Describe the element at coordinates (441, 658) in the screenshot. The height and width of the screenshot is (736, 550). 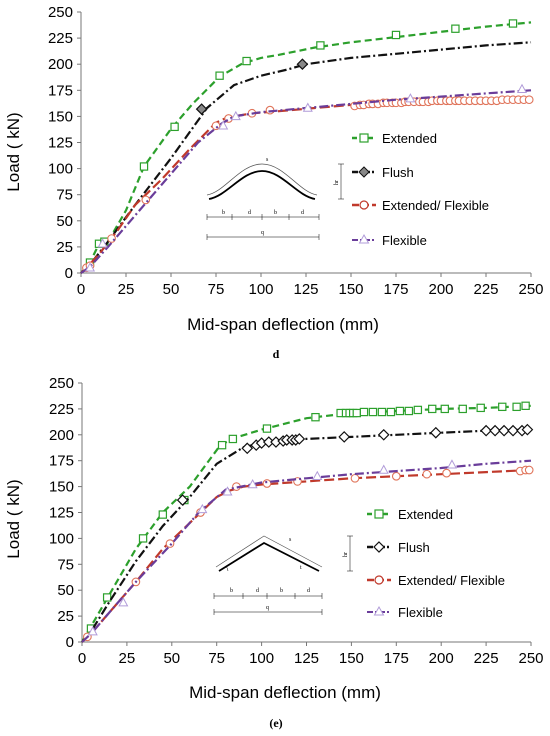
I see `x-tick-label: 200` at that location.